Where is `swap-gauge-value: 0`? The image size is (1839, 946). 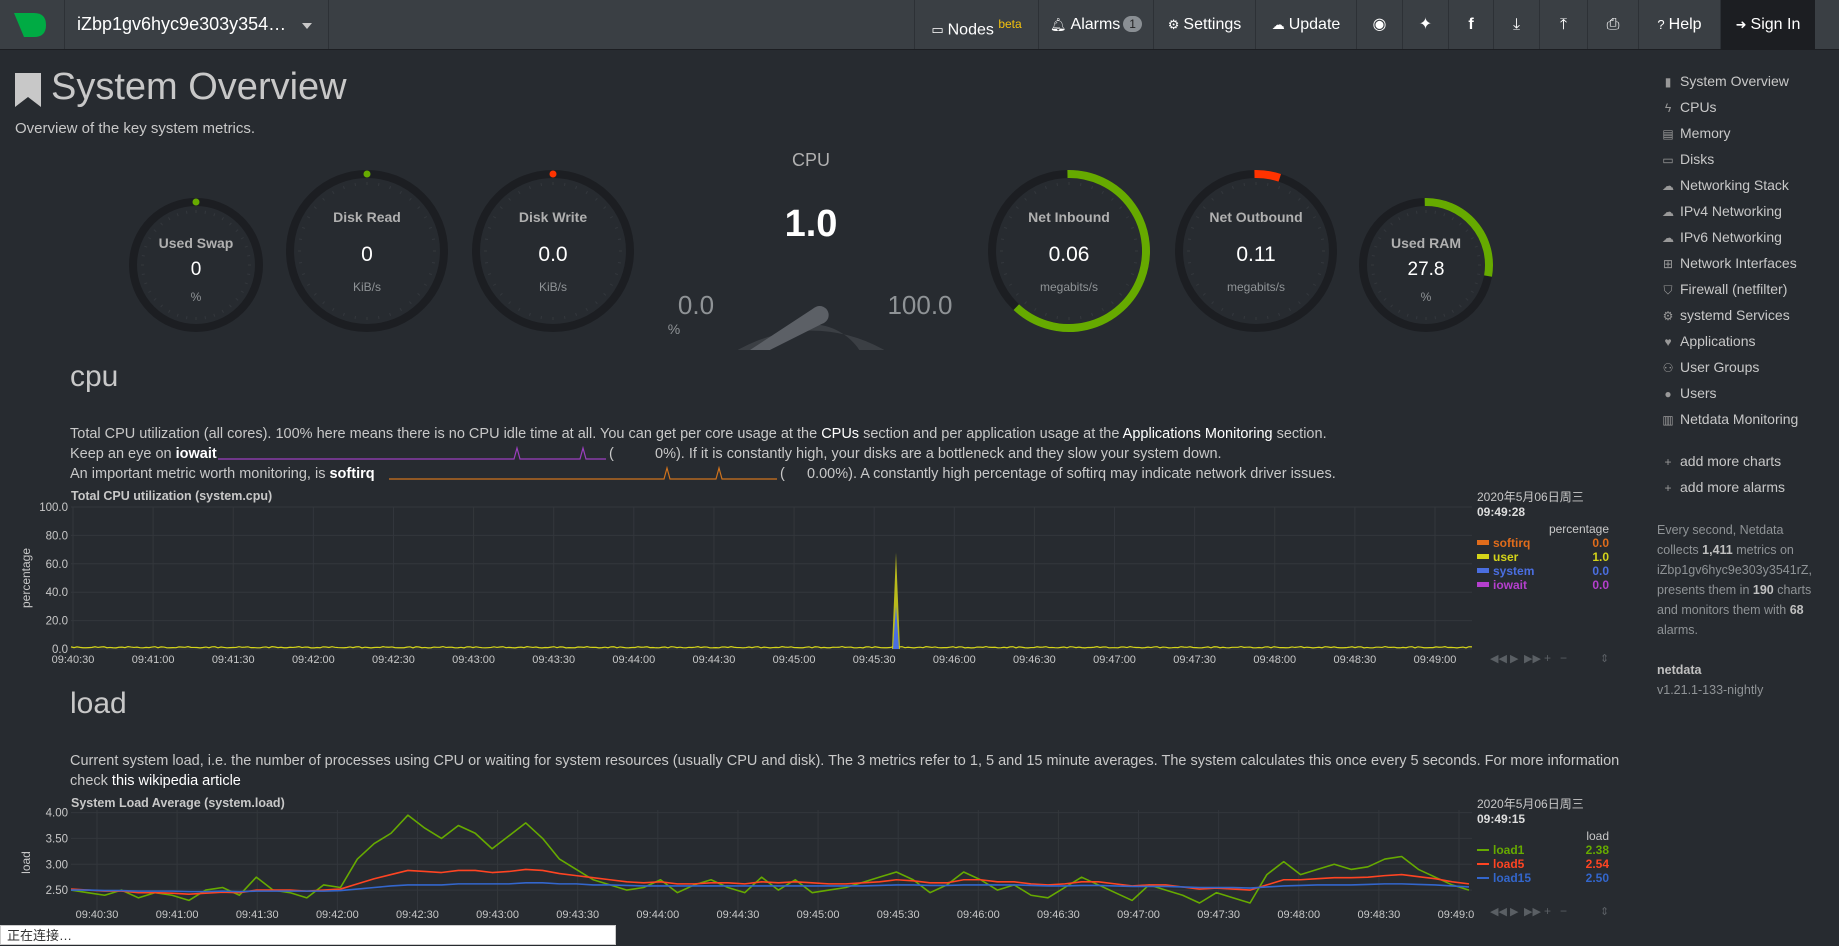 swap-gauge-value: 0 is located at coordinates (196, 269).